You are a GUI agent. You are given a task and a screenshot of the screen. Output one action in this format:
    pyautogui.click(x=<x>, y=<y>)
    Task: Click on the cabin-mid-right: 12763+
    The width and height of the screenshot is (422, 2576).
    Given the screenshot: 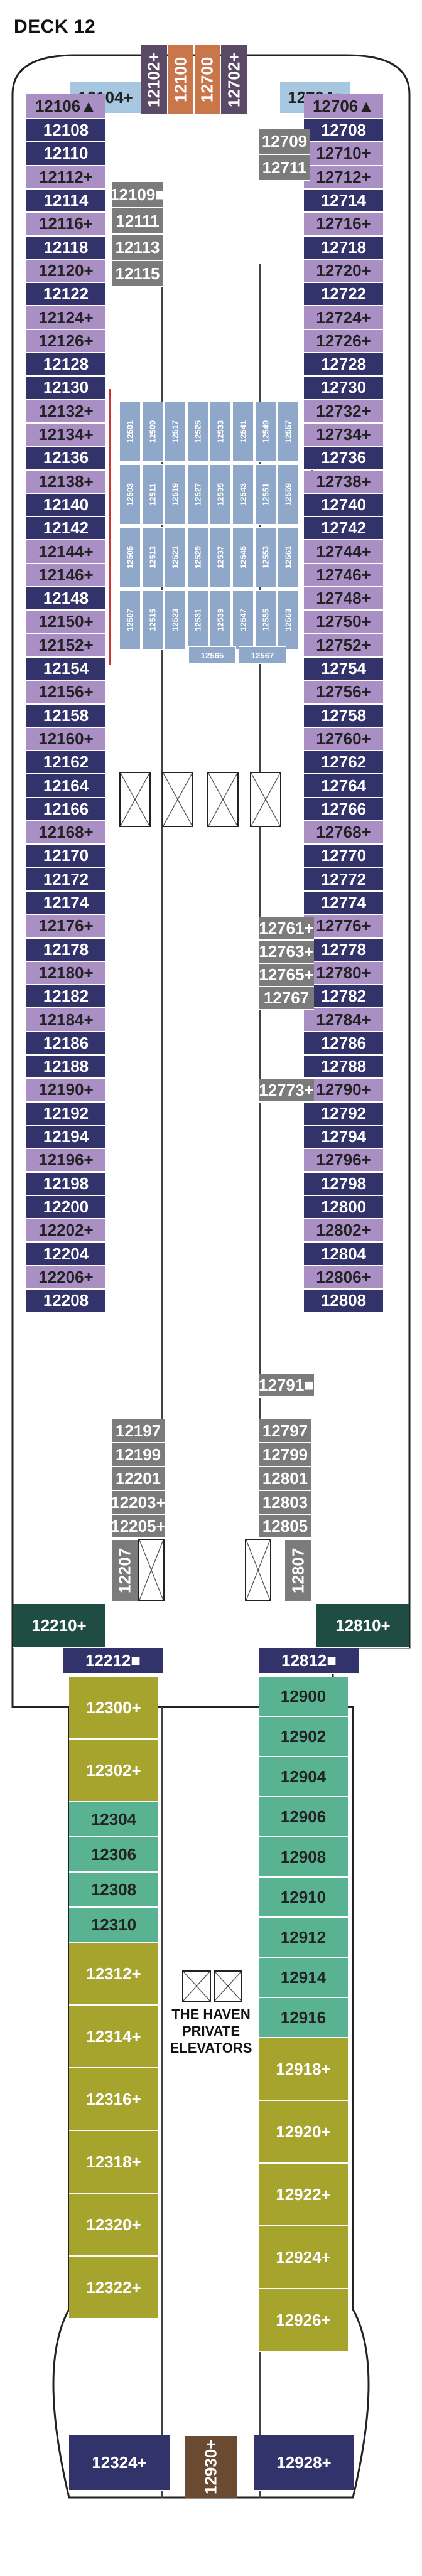 What is the action you would take?
    pyautogui.click(x=286, y=952)
    